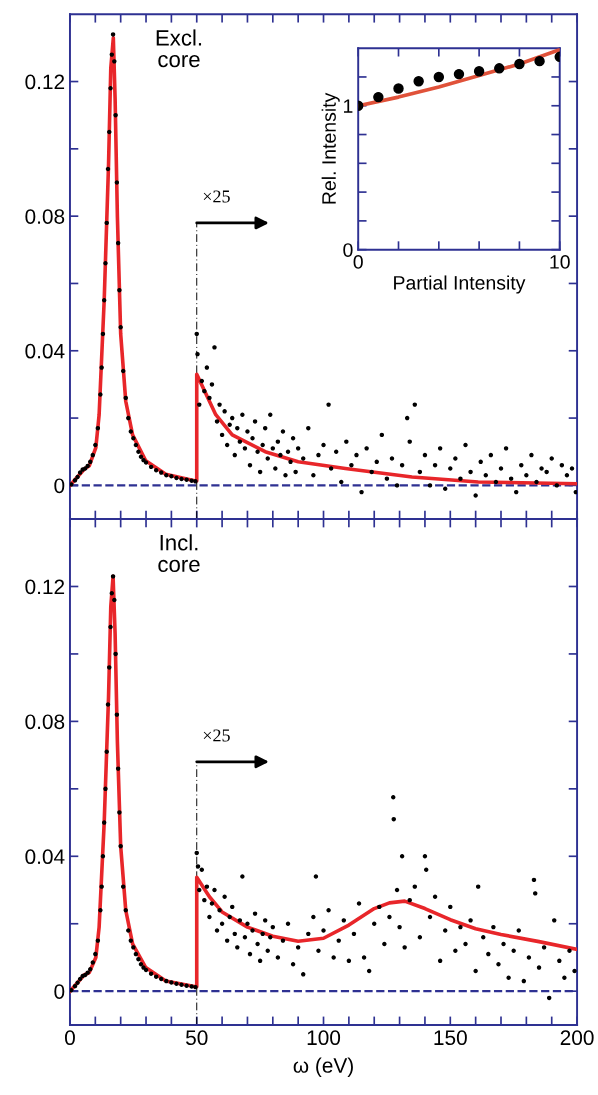 The width and height of the screenshot is (598, 1095). I want to click on annotation: Incl. core, so click(179, 553).